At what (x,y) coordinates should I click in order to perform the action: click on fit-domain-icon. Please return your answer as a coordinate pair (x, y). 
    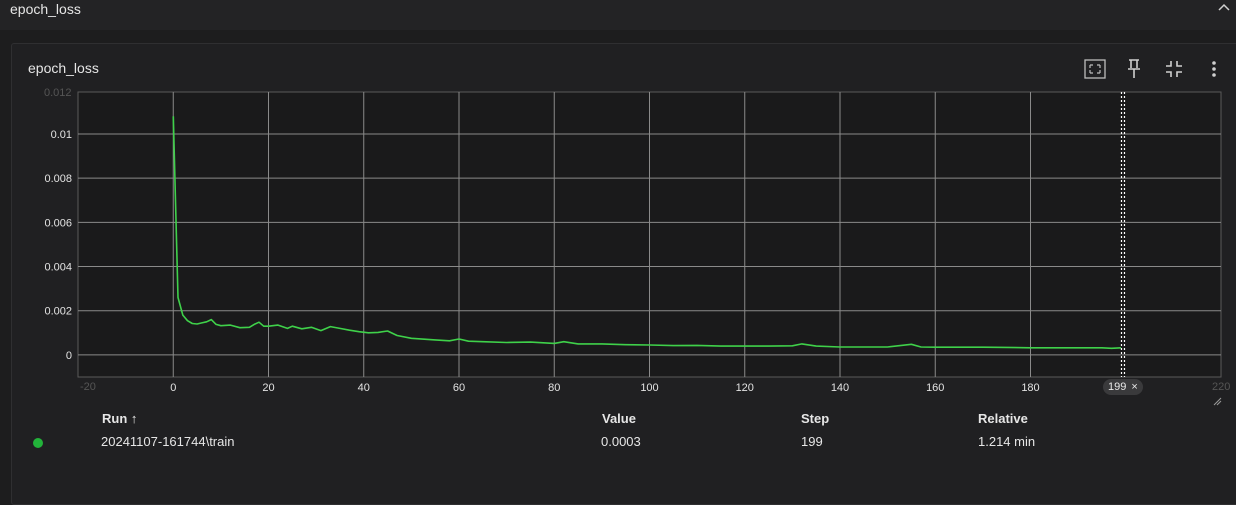
    Looking at the image, I should click on (1095, 69).